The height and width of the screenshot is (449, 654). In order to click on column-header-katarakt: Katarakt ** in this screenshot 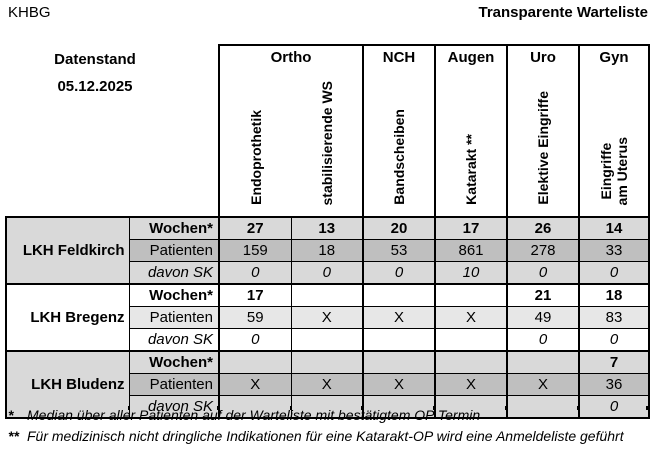, I will do `click(472, 143)`.